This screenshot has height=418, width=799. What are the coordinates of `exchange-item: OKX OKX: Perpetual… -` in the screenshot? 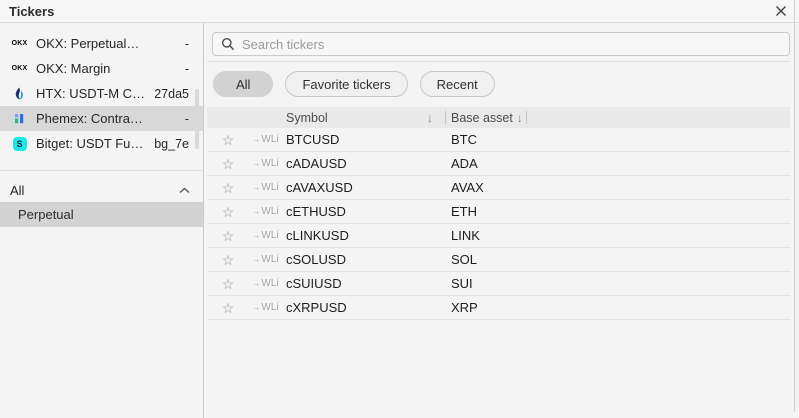 It's located at (101, 43).